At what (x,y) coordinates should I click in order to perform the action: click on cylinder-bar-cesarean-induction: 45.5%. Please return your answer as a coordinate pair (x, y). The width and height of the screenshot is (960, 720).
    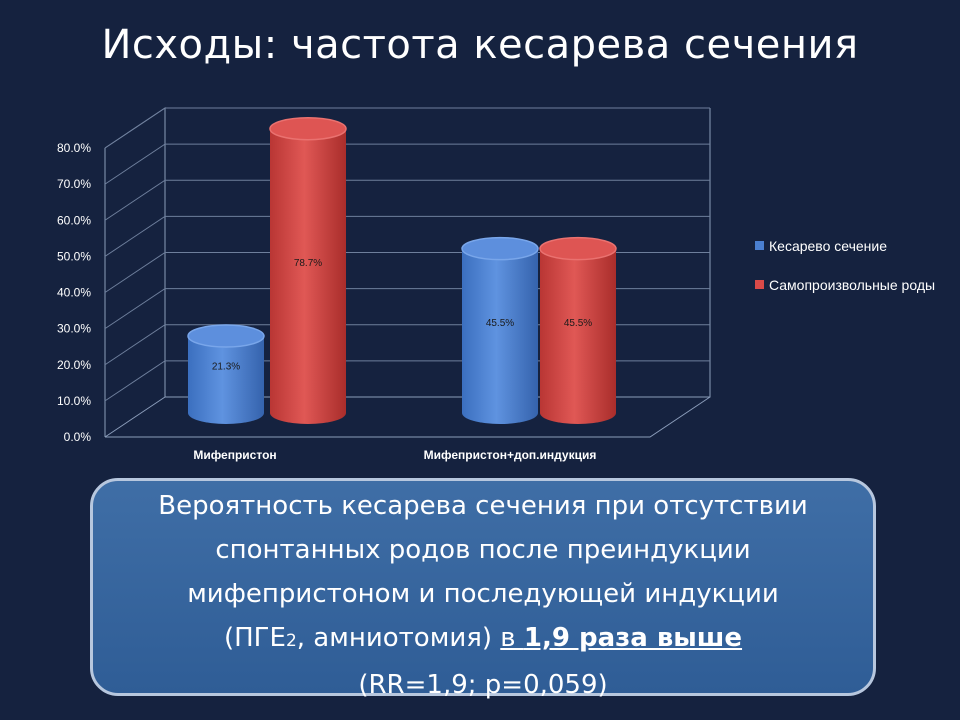
    Looking at the image, I should click on (500, 330).